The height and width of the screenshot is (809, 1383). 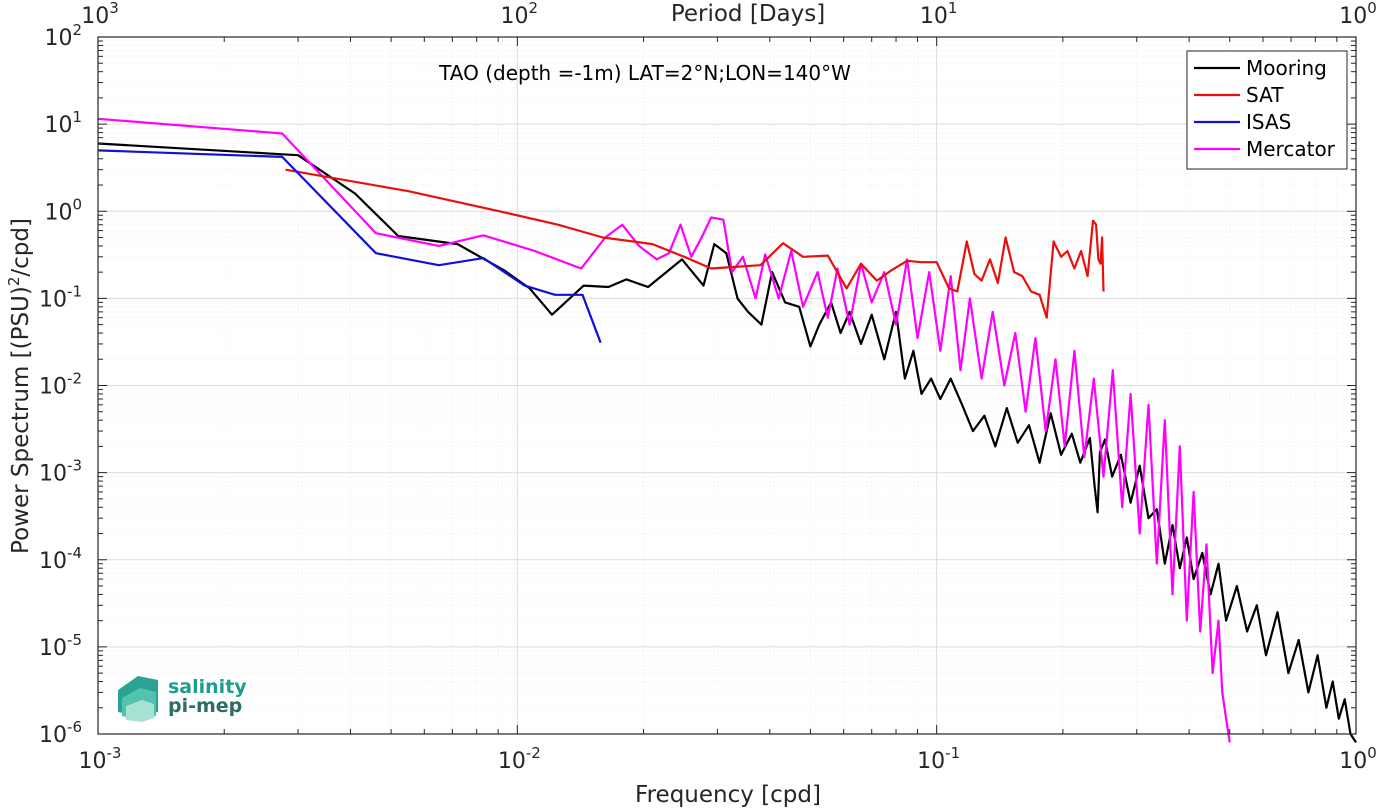 I want to click on y-axis-label: Power Spectrum [(PSU)2/cpd], so click(x=19, y=386).